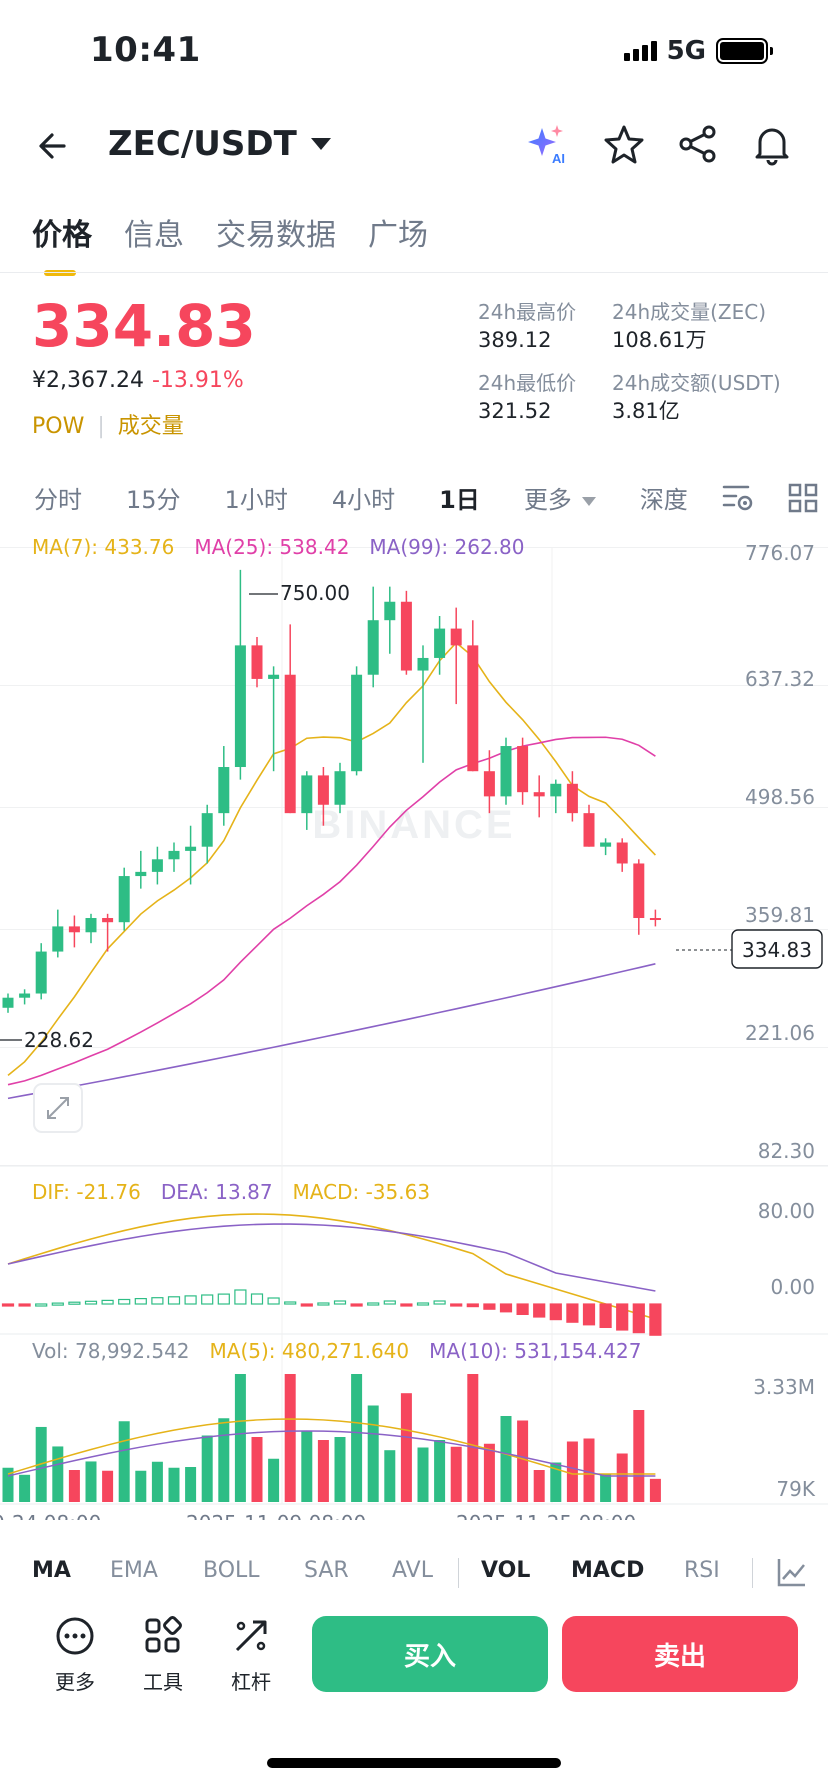 The height and width of the screenshot is (1792, 828). What do you see at coordinates (251, 1655) in the screenshot?
I see `leverage-tool: 杠杆` at bounding box center [251, 1655].